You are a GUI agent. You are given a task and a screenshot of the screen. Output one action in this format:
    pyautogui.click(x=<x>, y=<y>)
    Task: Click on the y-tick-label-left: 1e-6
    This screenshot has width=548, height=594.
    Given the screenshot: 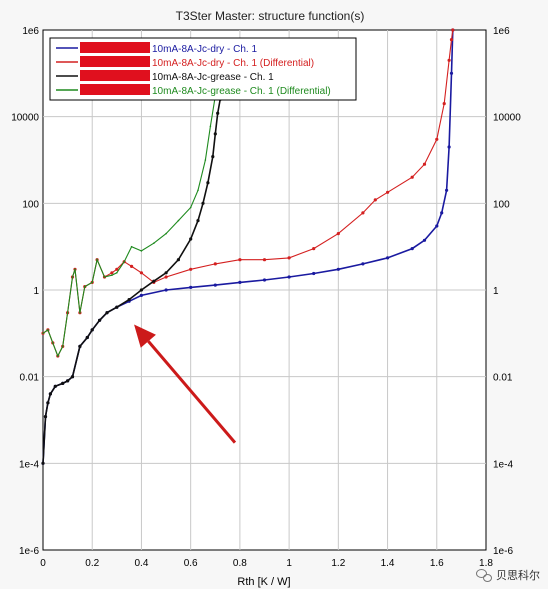 What is the action you would take?
    pyautogui.click(x=29, y=551)
    